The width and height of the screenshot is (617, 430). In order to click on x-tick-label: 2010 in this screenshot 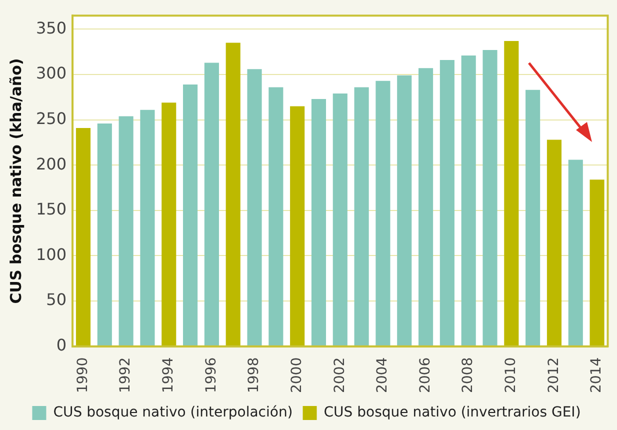, I will do `click(511, 375)`.